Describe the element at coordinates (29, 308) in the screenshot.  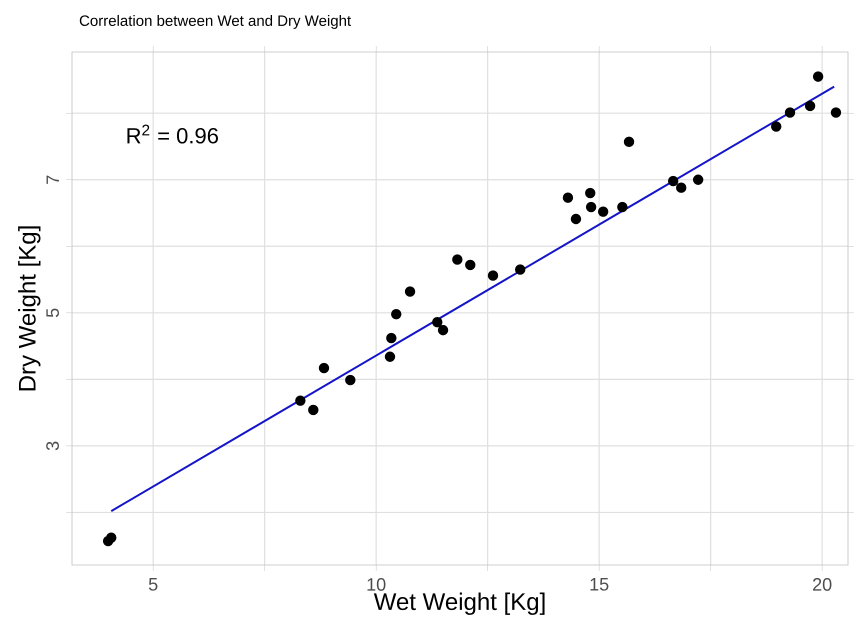
I see `y-axis-title: Dry Weight [Kg]` at that location.